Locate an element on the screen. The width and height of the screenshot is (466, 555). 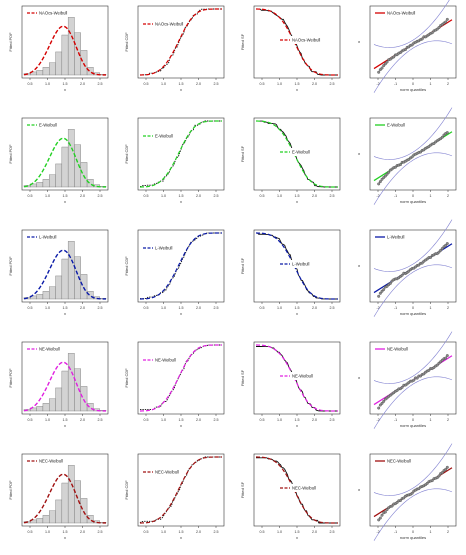
panel-cdf-3: 0.5 1.0 1.5 2.0 2.5 x Fitted CDF L-Weibull is located at coordinates (174, 272).